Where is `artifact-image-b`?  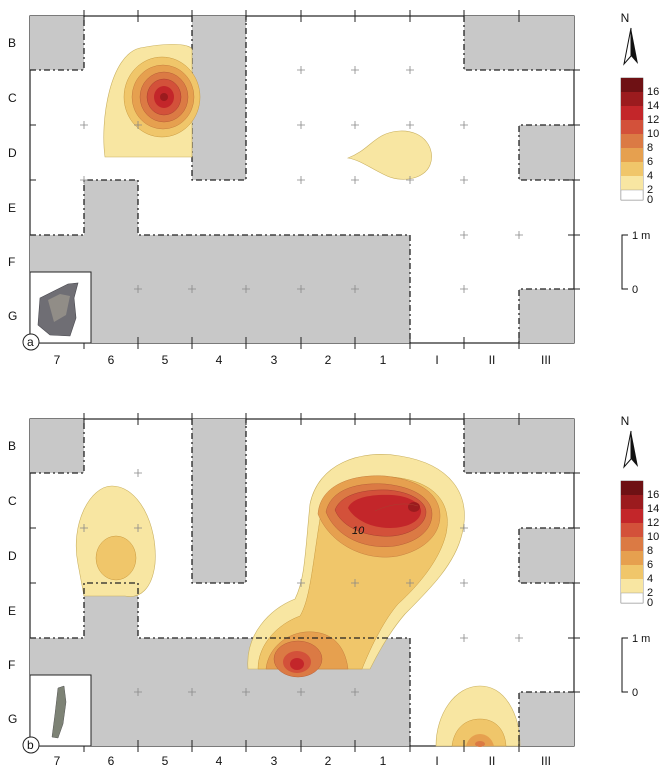 artifact-image-b is located at coordinates (59, 712).